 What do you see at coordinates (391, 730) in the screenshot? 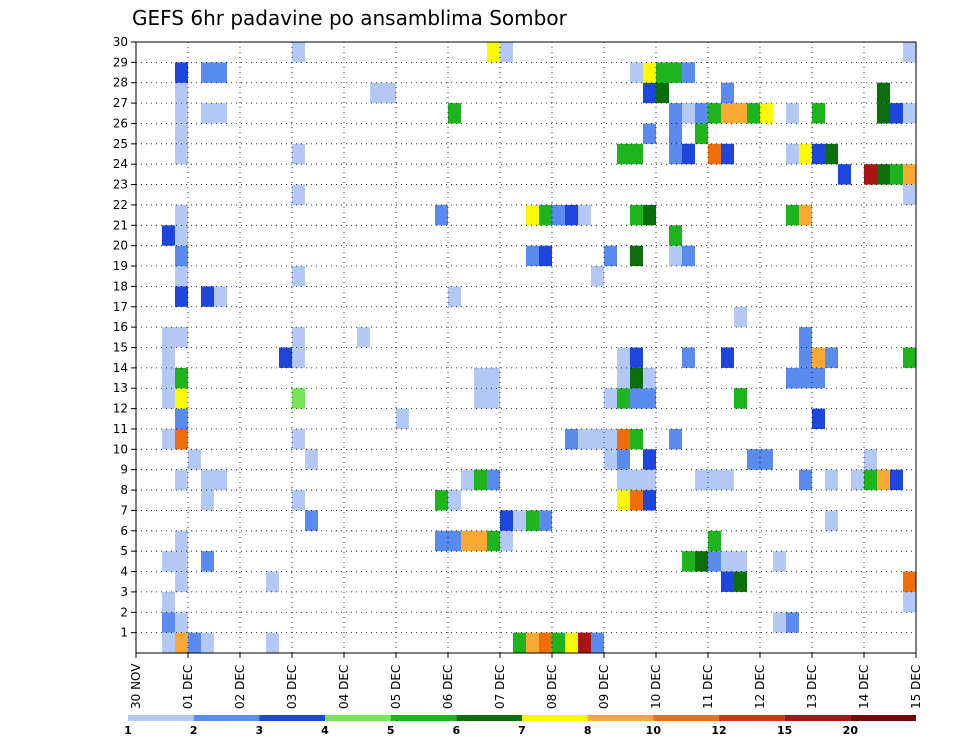
I see `legend-label: 5` at bounding box center [391, 730].